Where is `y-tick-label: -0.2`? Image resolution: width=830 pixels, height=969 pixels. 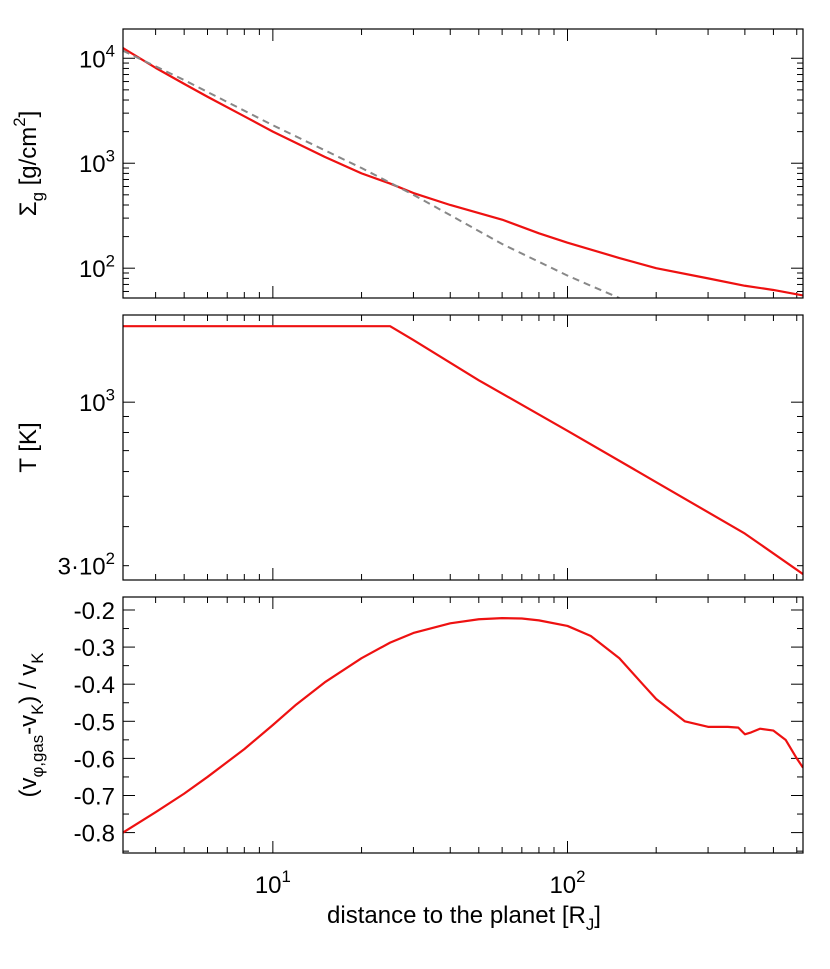 y-tick-label: -0.2 is located at coordinates (94, 611).